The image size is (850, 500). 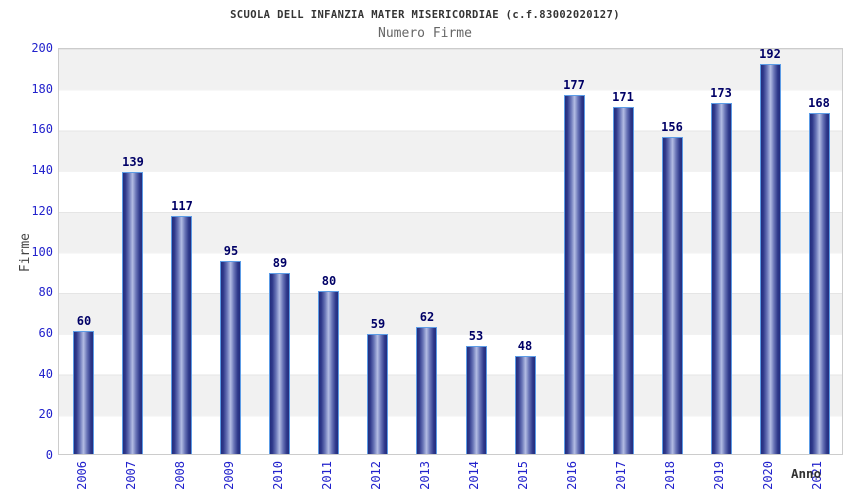 I want to click on bar-value-label: 171, so click(x=623, y=97).